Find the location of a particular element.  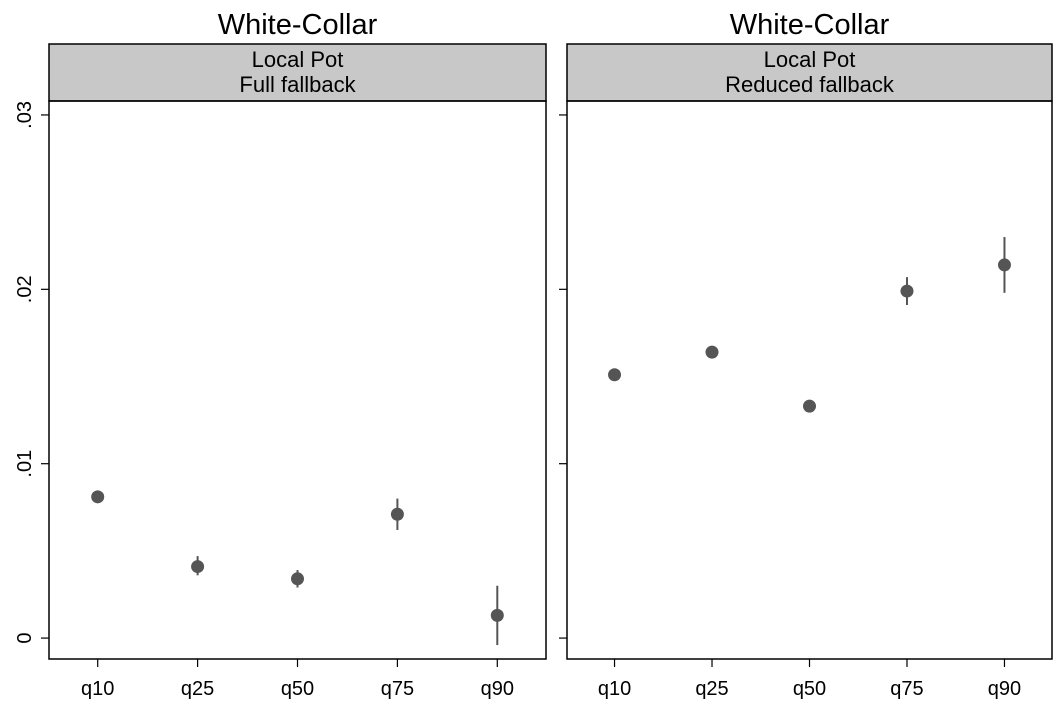

y-tick-label: .02 is located at coordinates (25, 289).